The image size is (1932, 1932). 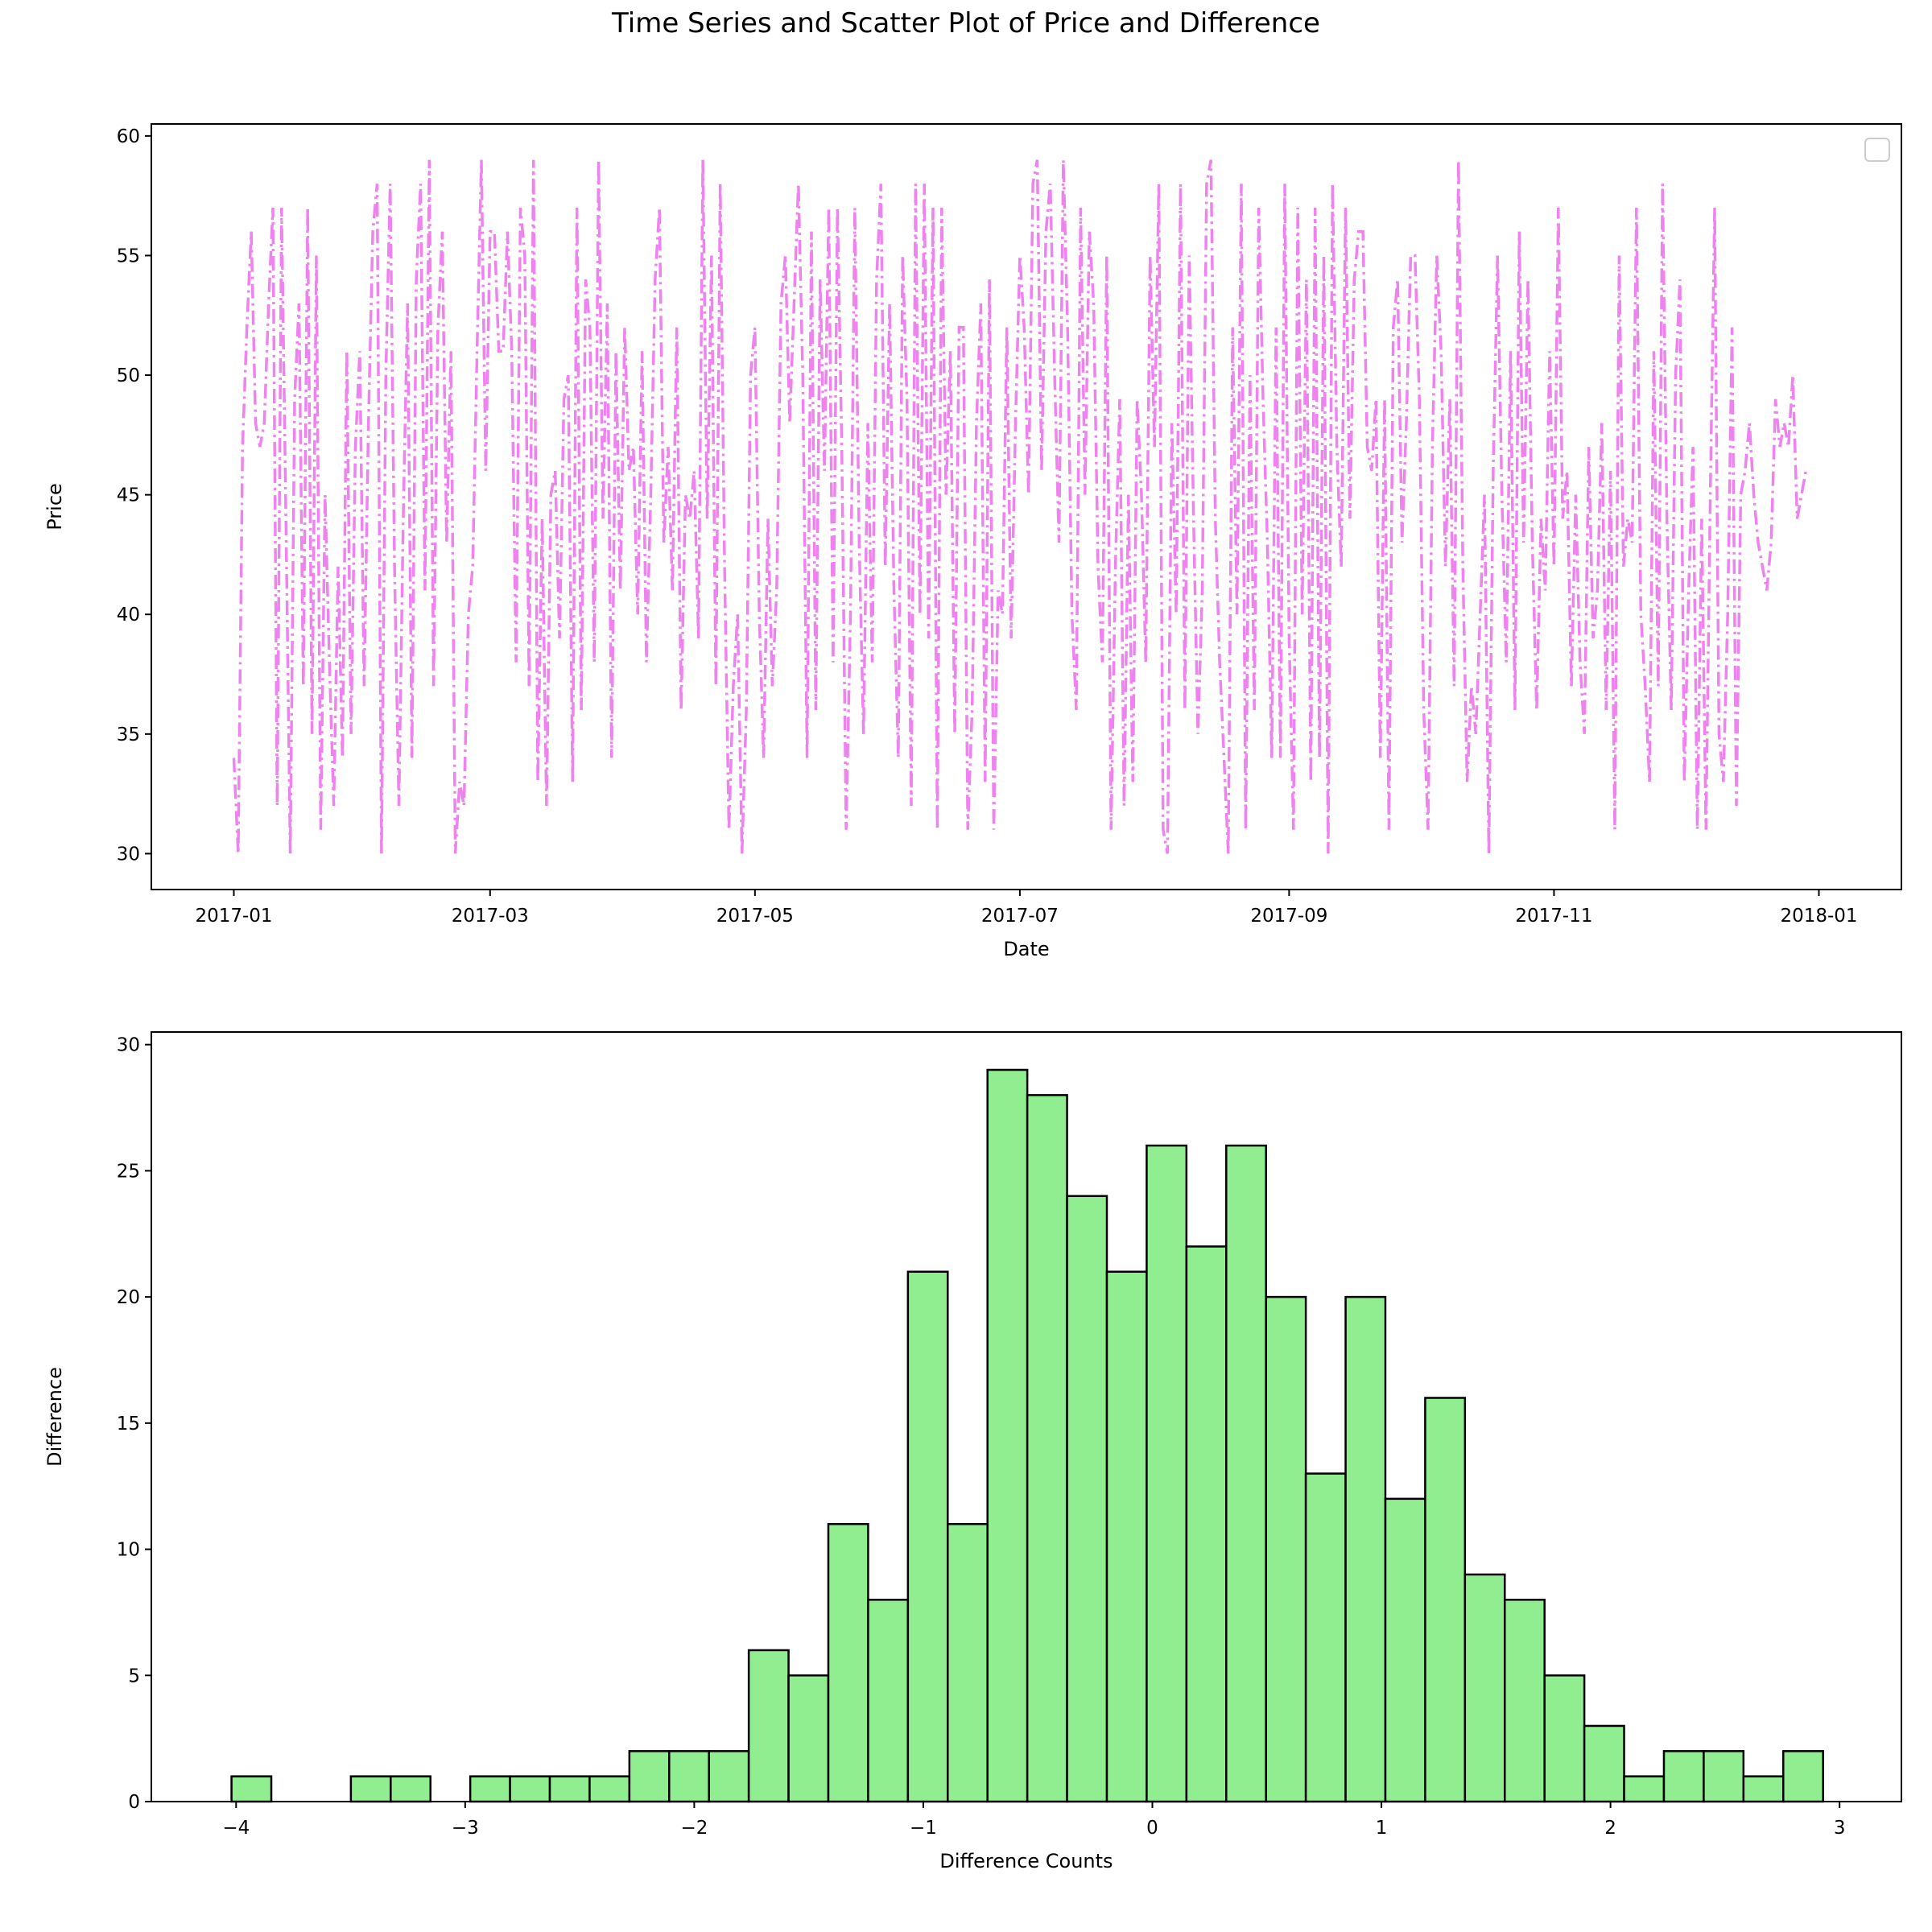 What do you see at coordinates (128, 1171) in the screenshot?
I see `y-tick-label: 25` at bounding box center [128, 1171].